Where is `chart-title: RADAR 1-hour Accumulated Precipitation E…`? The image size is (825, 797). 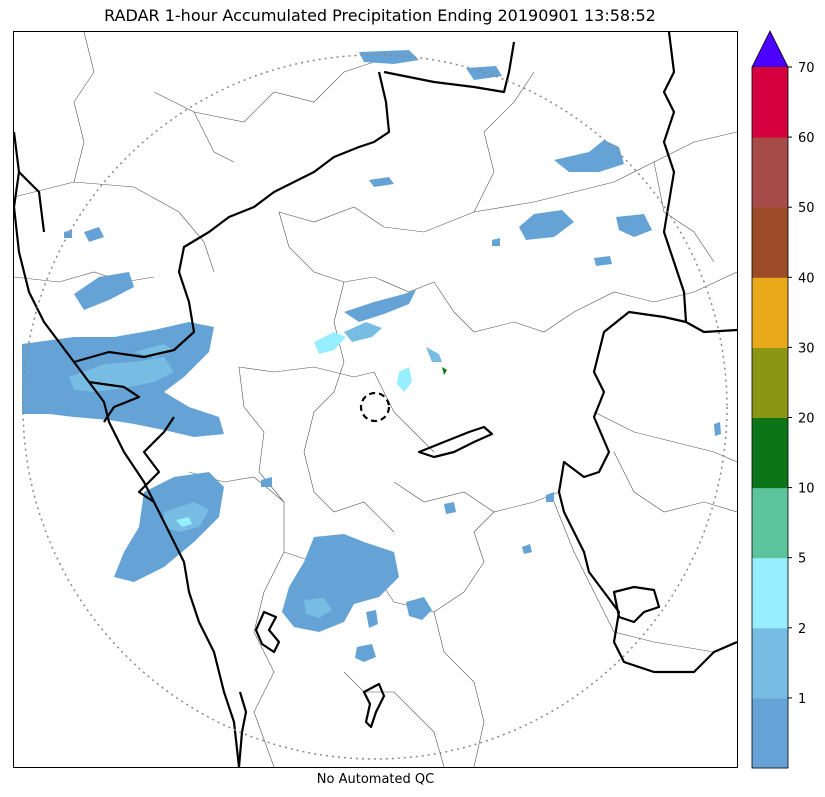 chart-title: RADAR 1-hour Accumulated Precipitation E… is located at coordinates (380, 15).